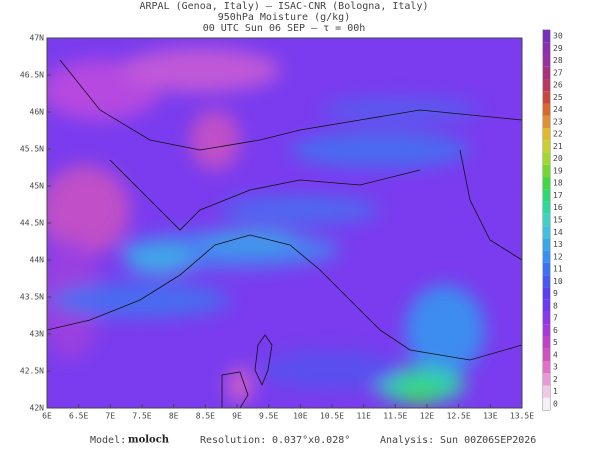 The height and width of the screenshot is (454, 600). What do you see at coordinates (32, 371) in the screenshot?
I see `lat-label: 42.5N` at bounding box center [32, 371].